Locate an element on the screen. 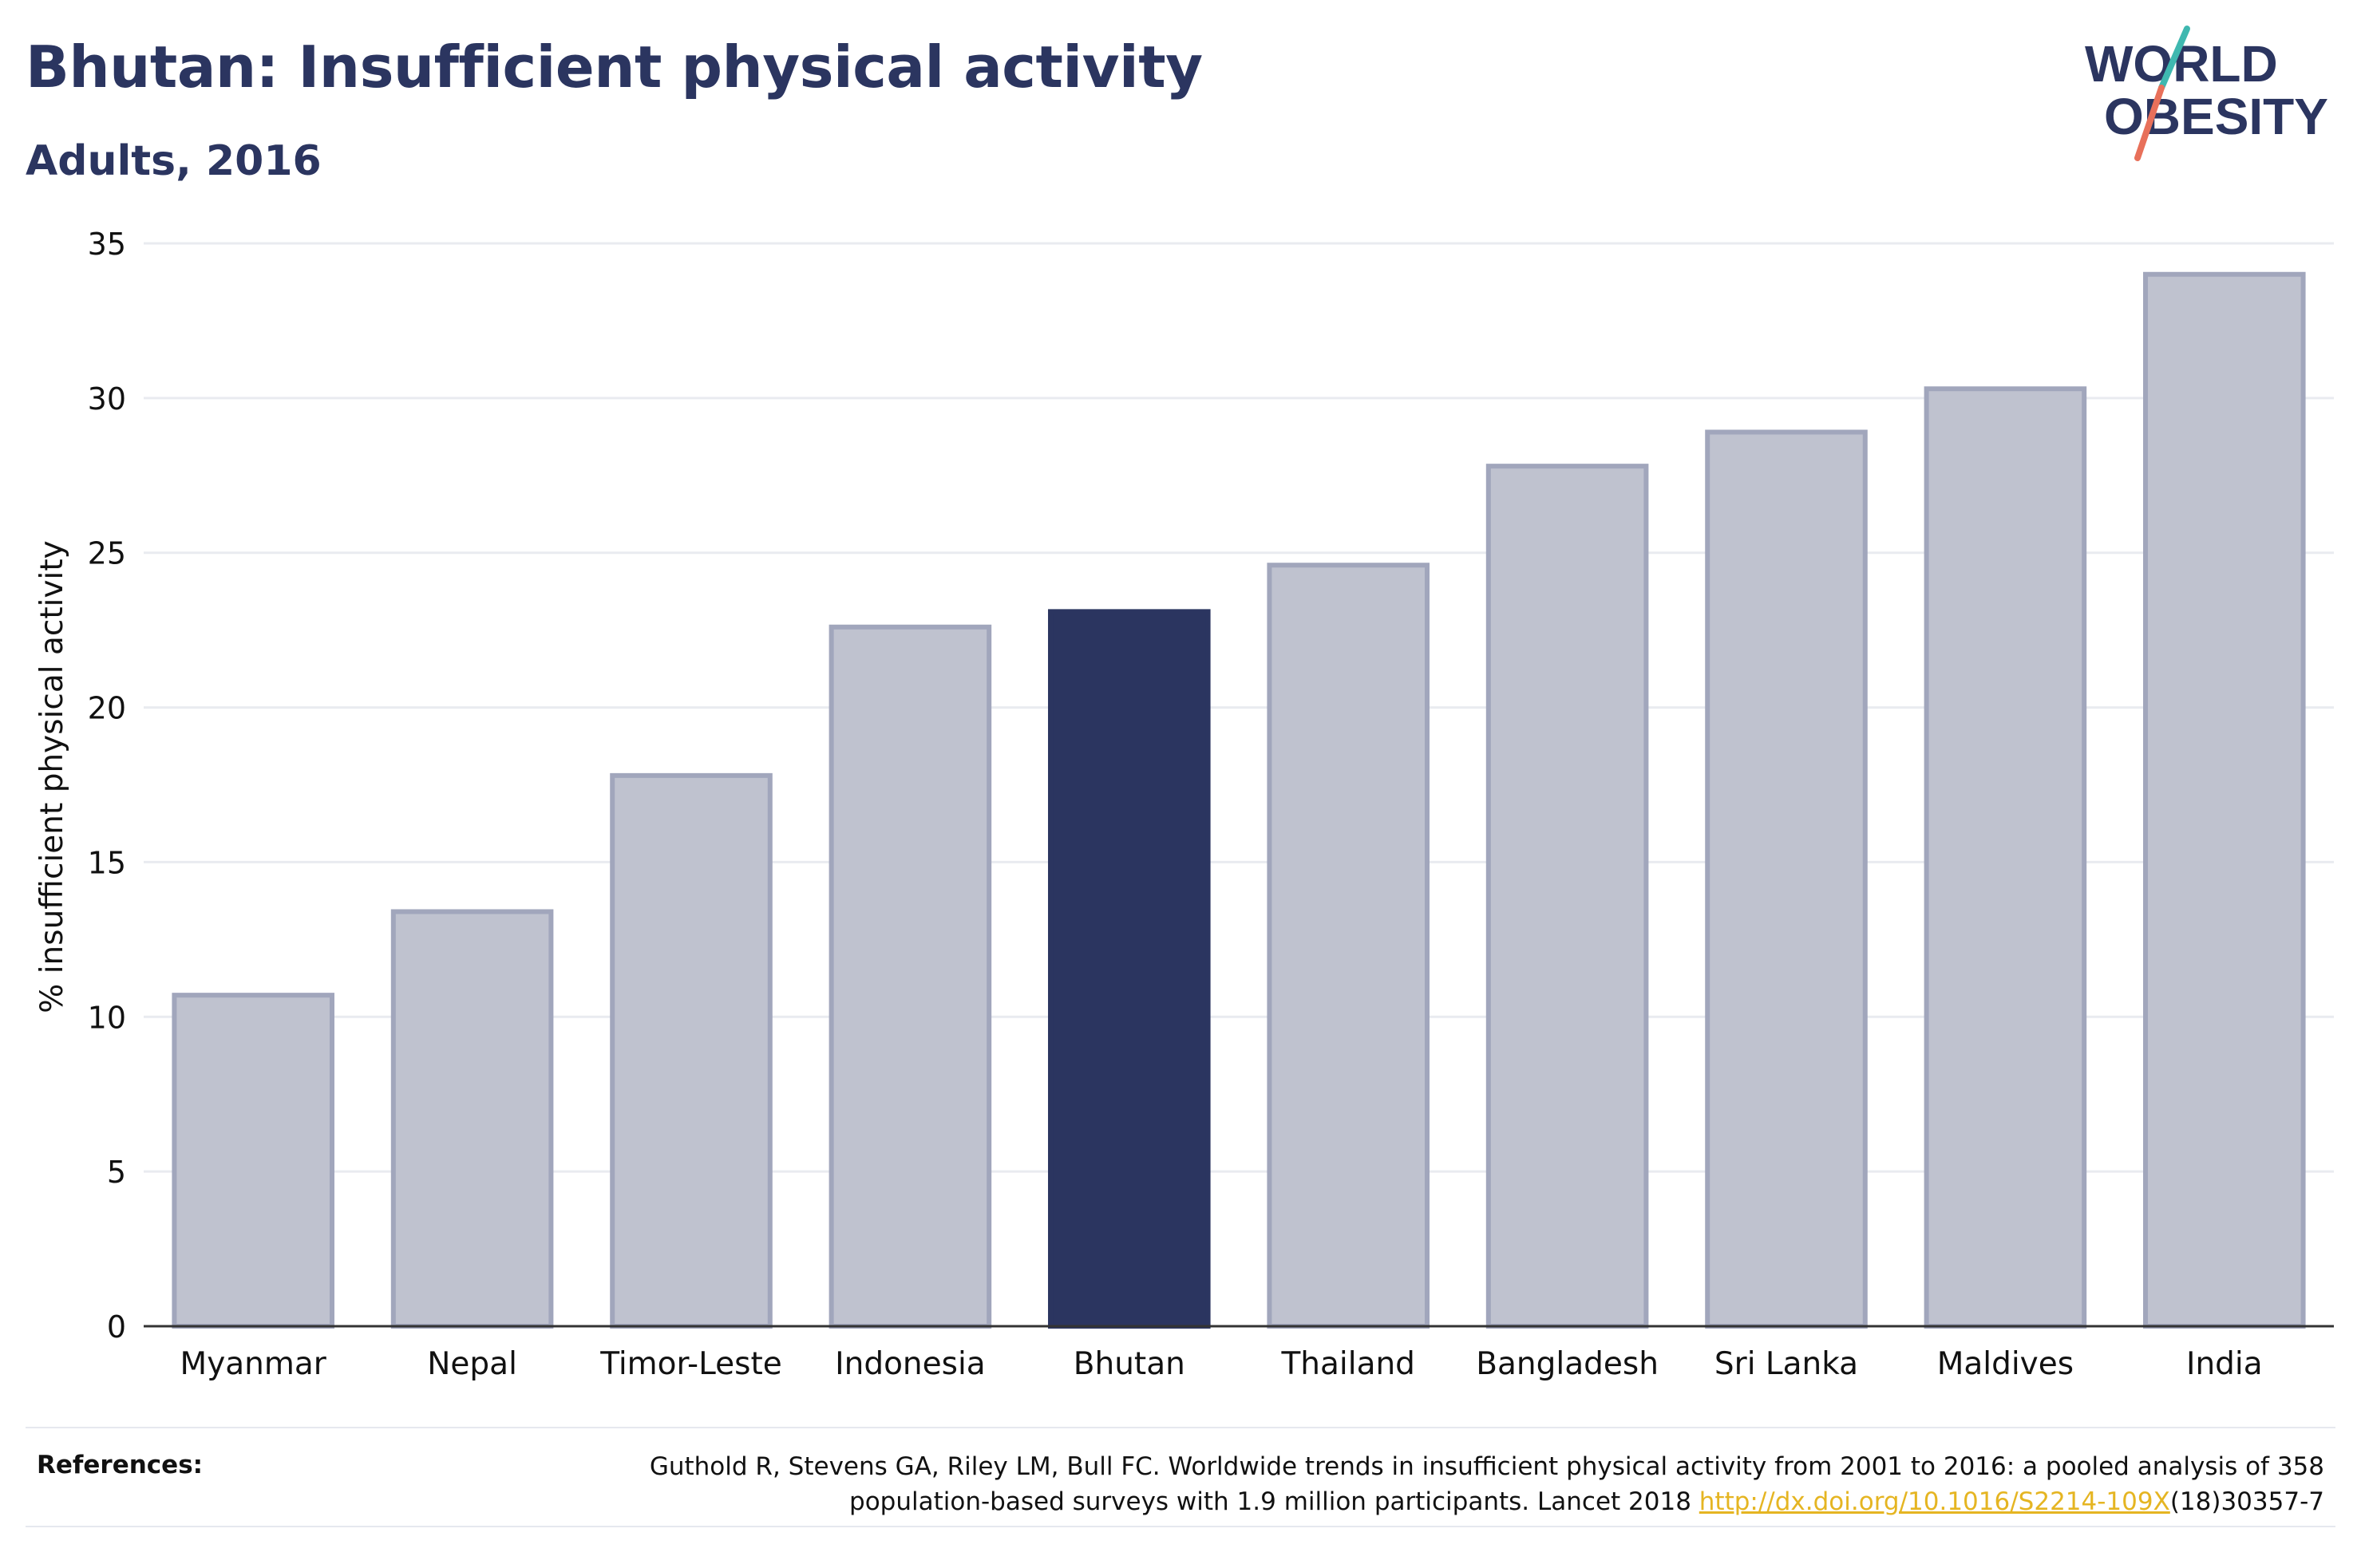 This screenshot has width=2361, height=1568. y-tick-label: 35 is located at coordinates (107, 244).